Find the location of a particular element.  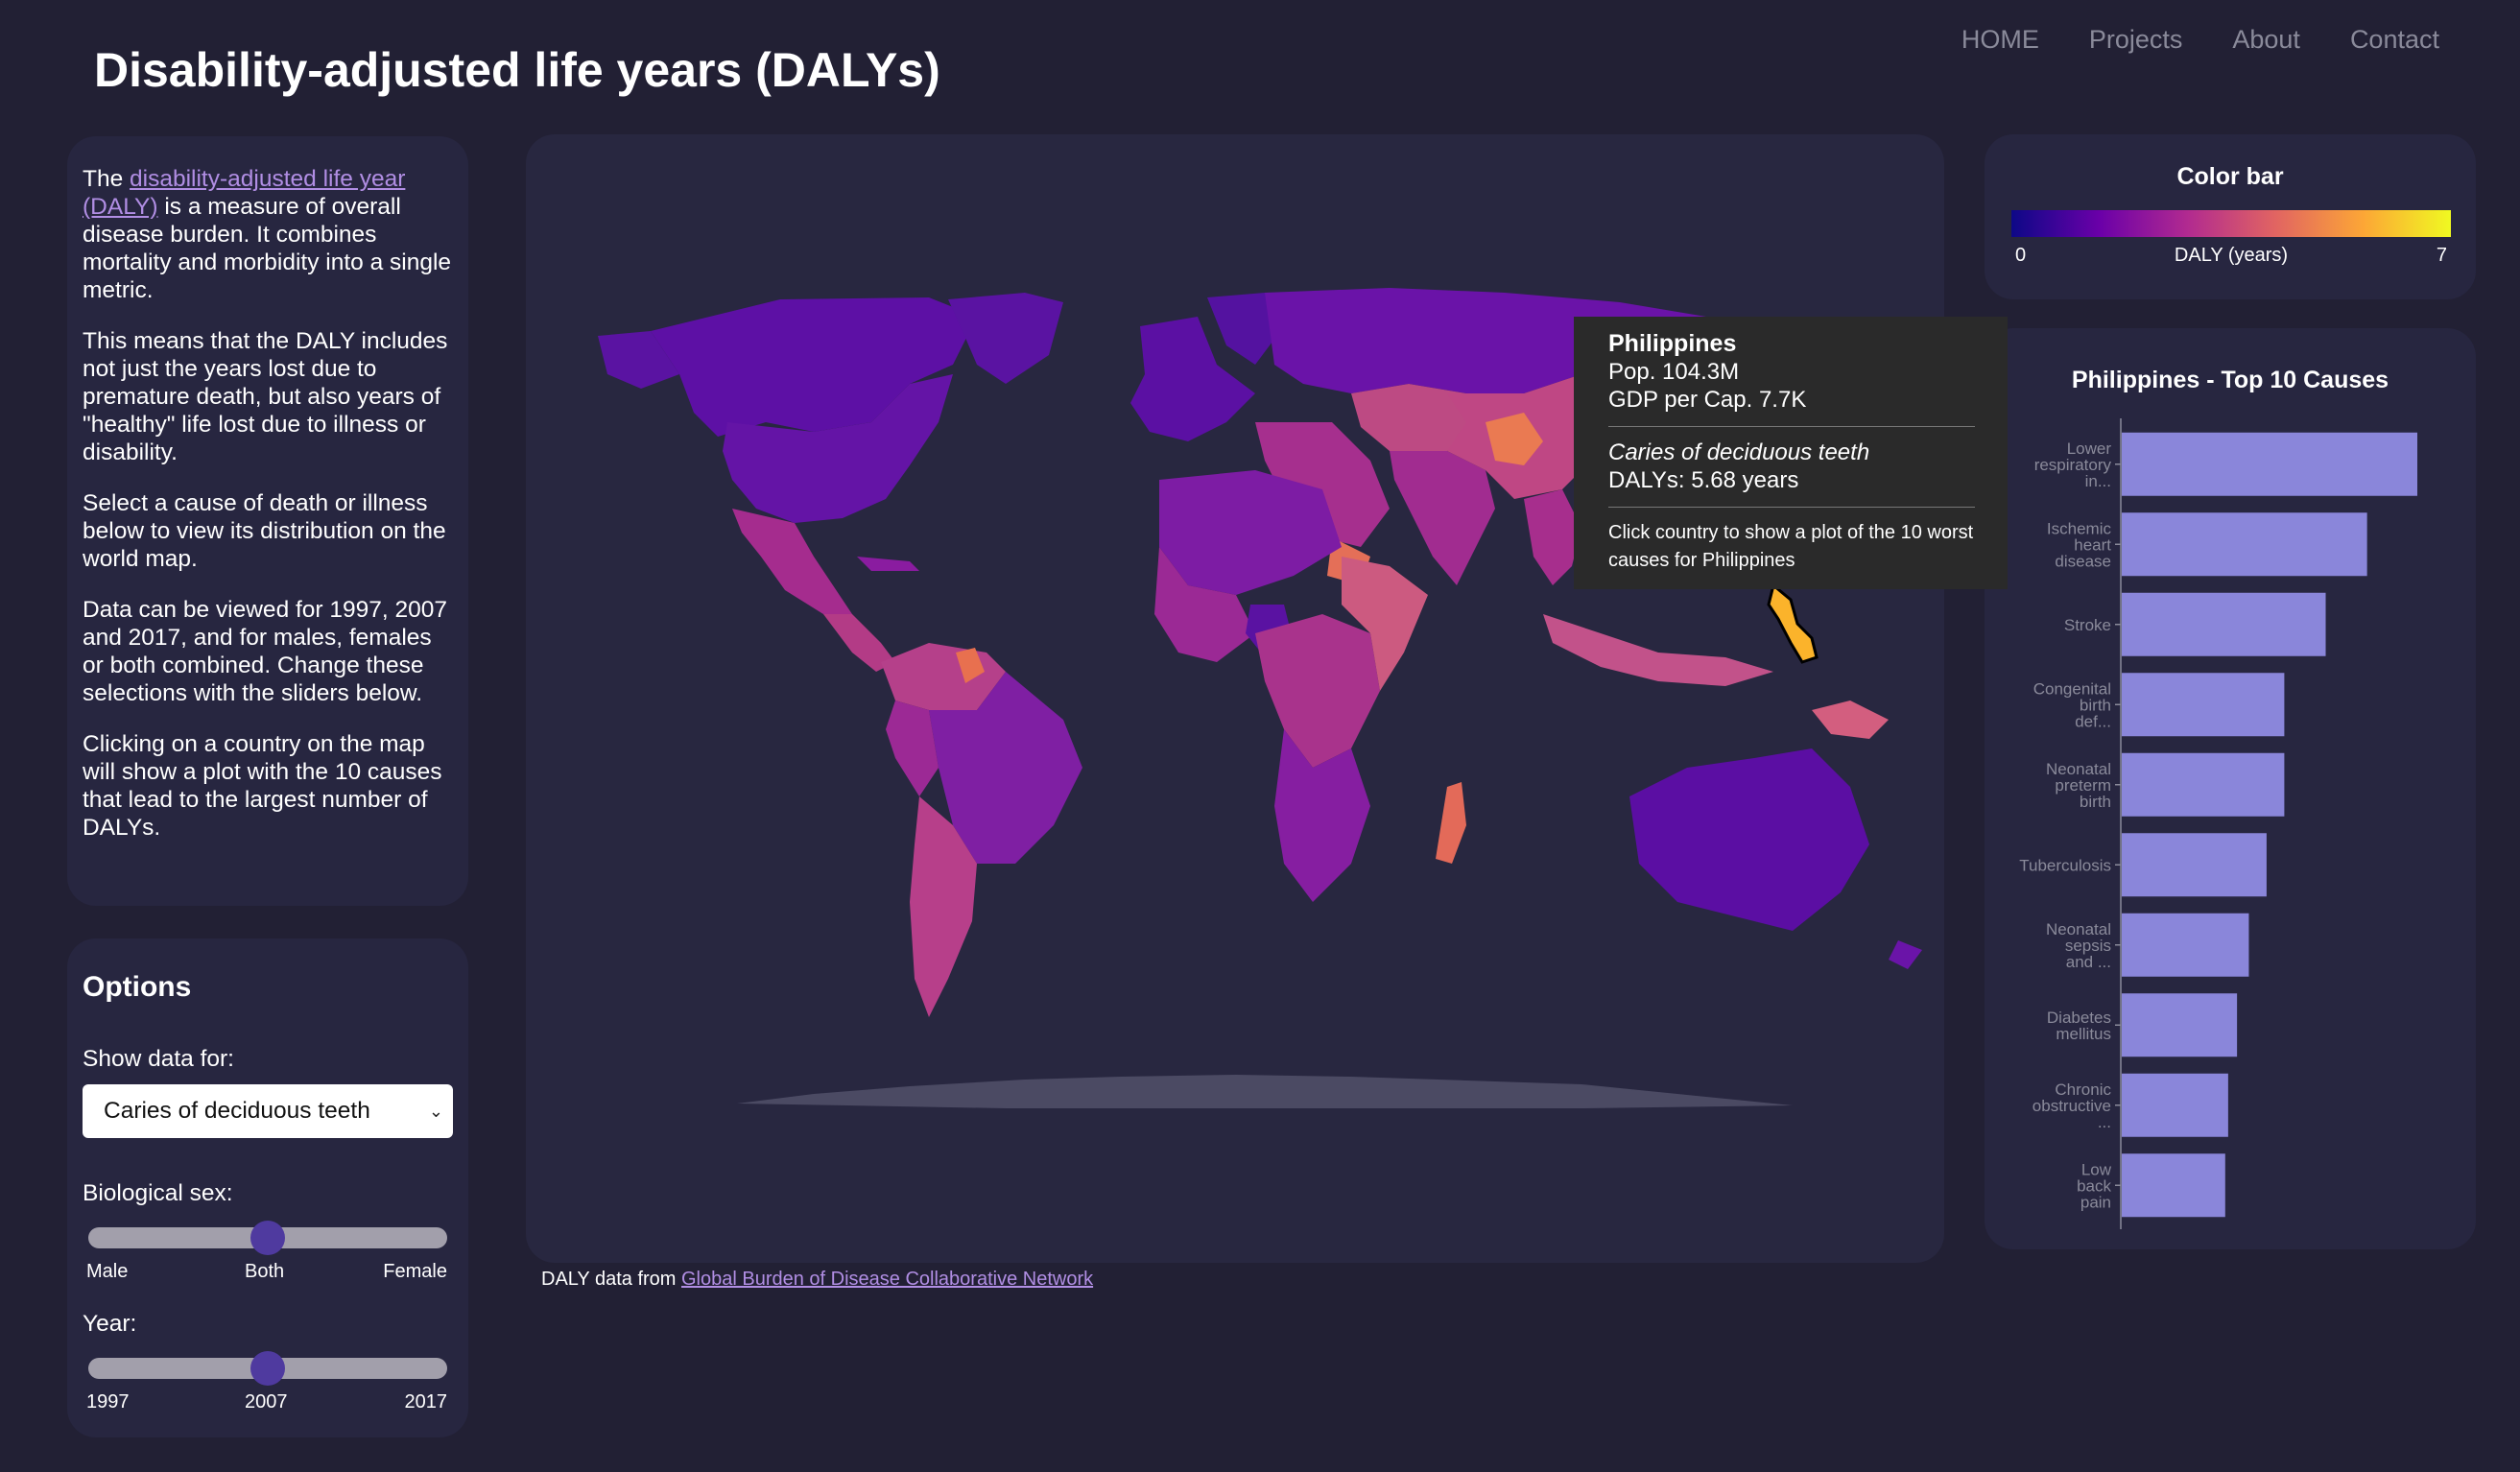

country-india is located at coordinates (1443, 518).